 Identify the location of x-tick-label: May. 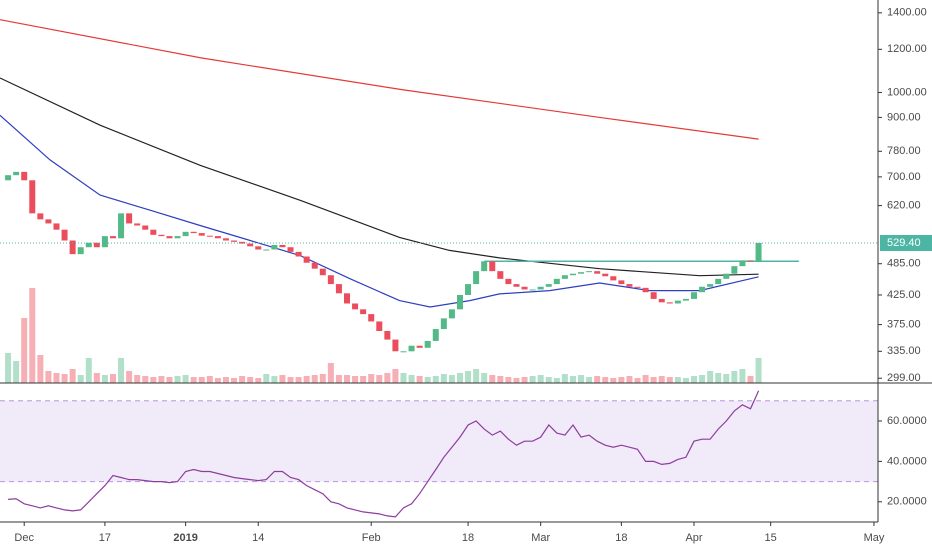
(874, 538).